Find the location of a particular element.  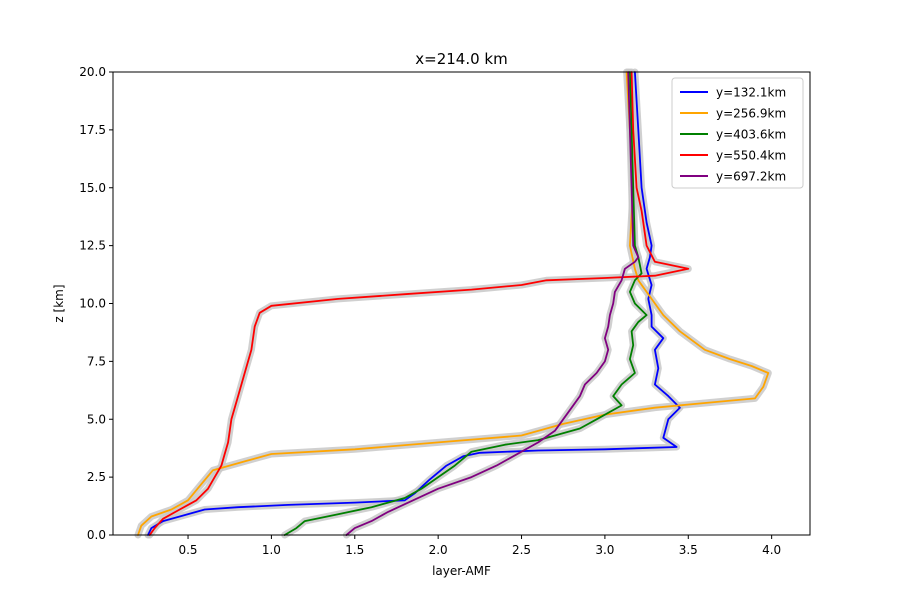

x-tick-label: 1.5 is located at coordinates (354, 550).